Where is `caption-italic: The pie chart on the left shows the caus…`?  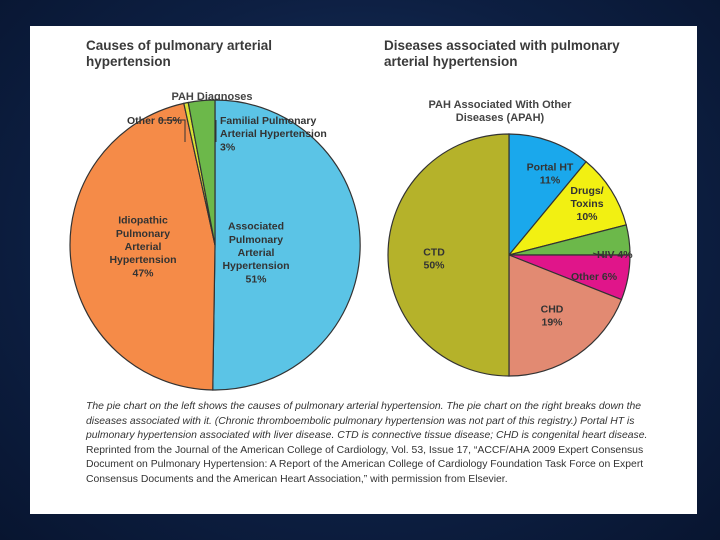
caption-italic: The pie chart on the left shows the caus… is located at coordinates (367, 421).